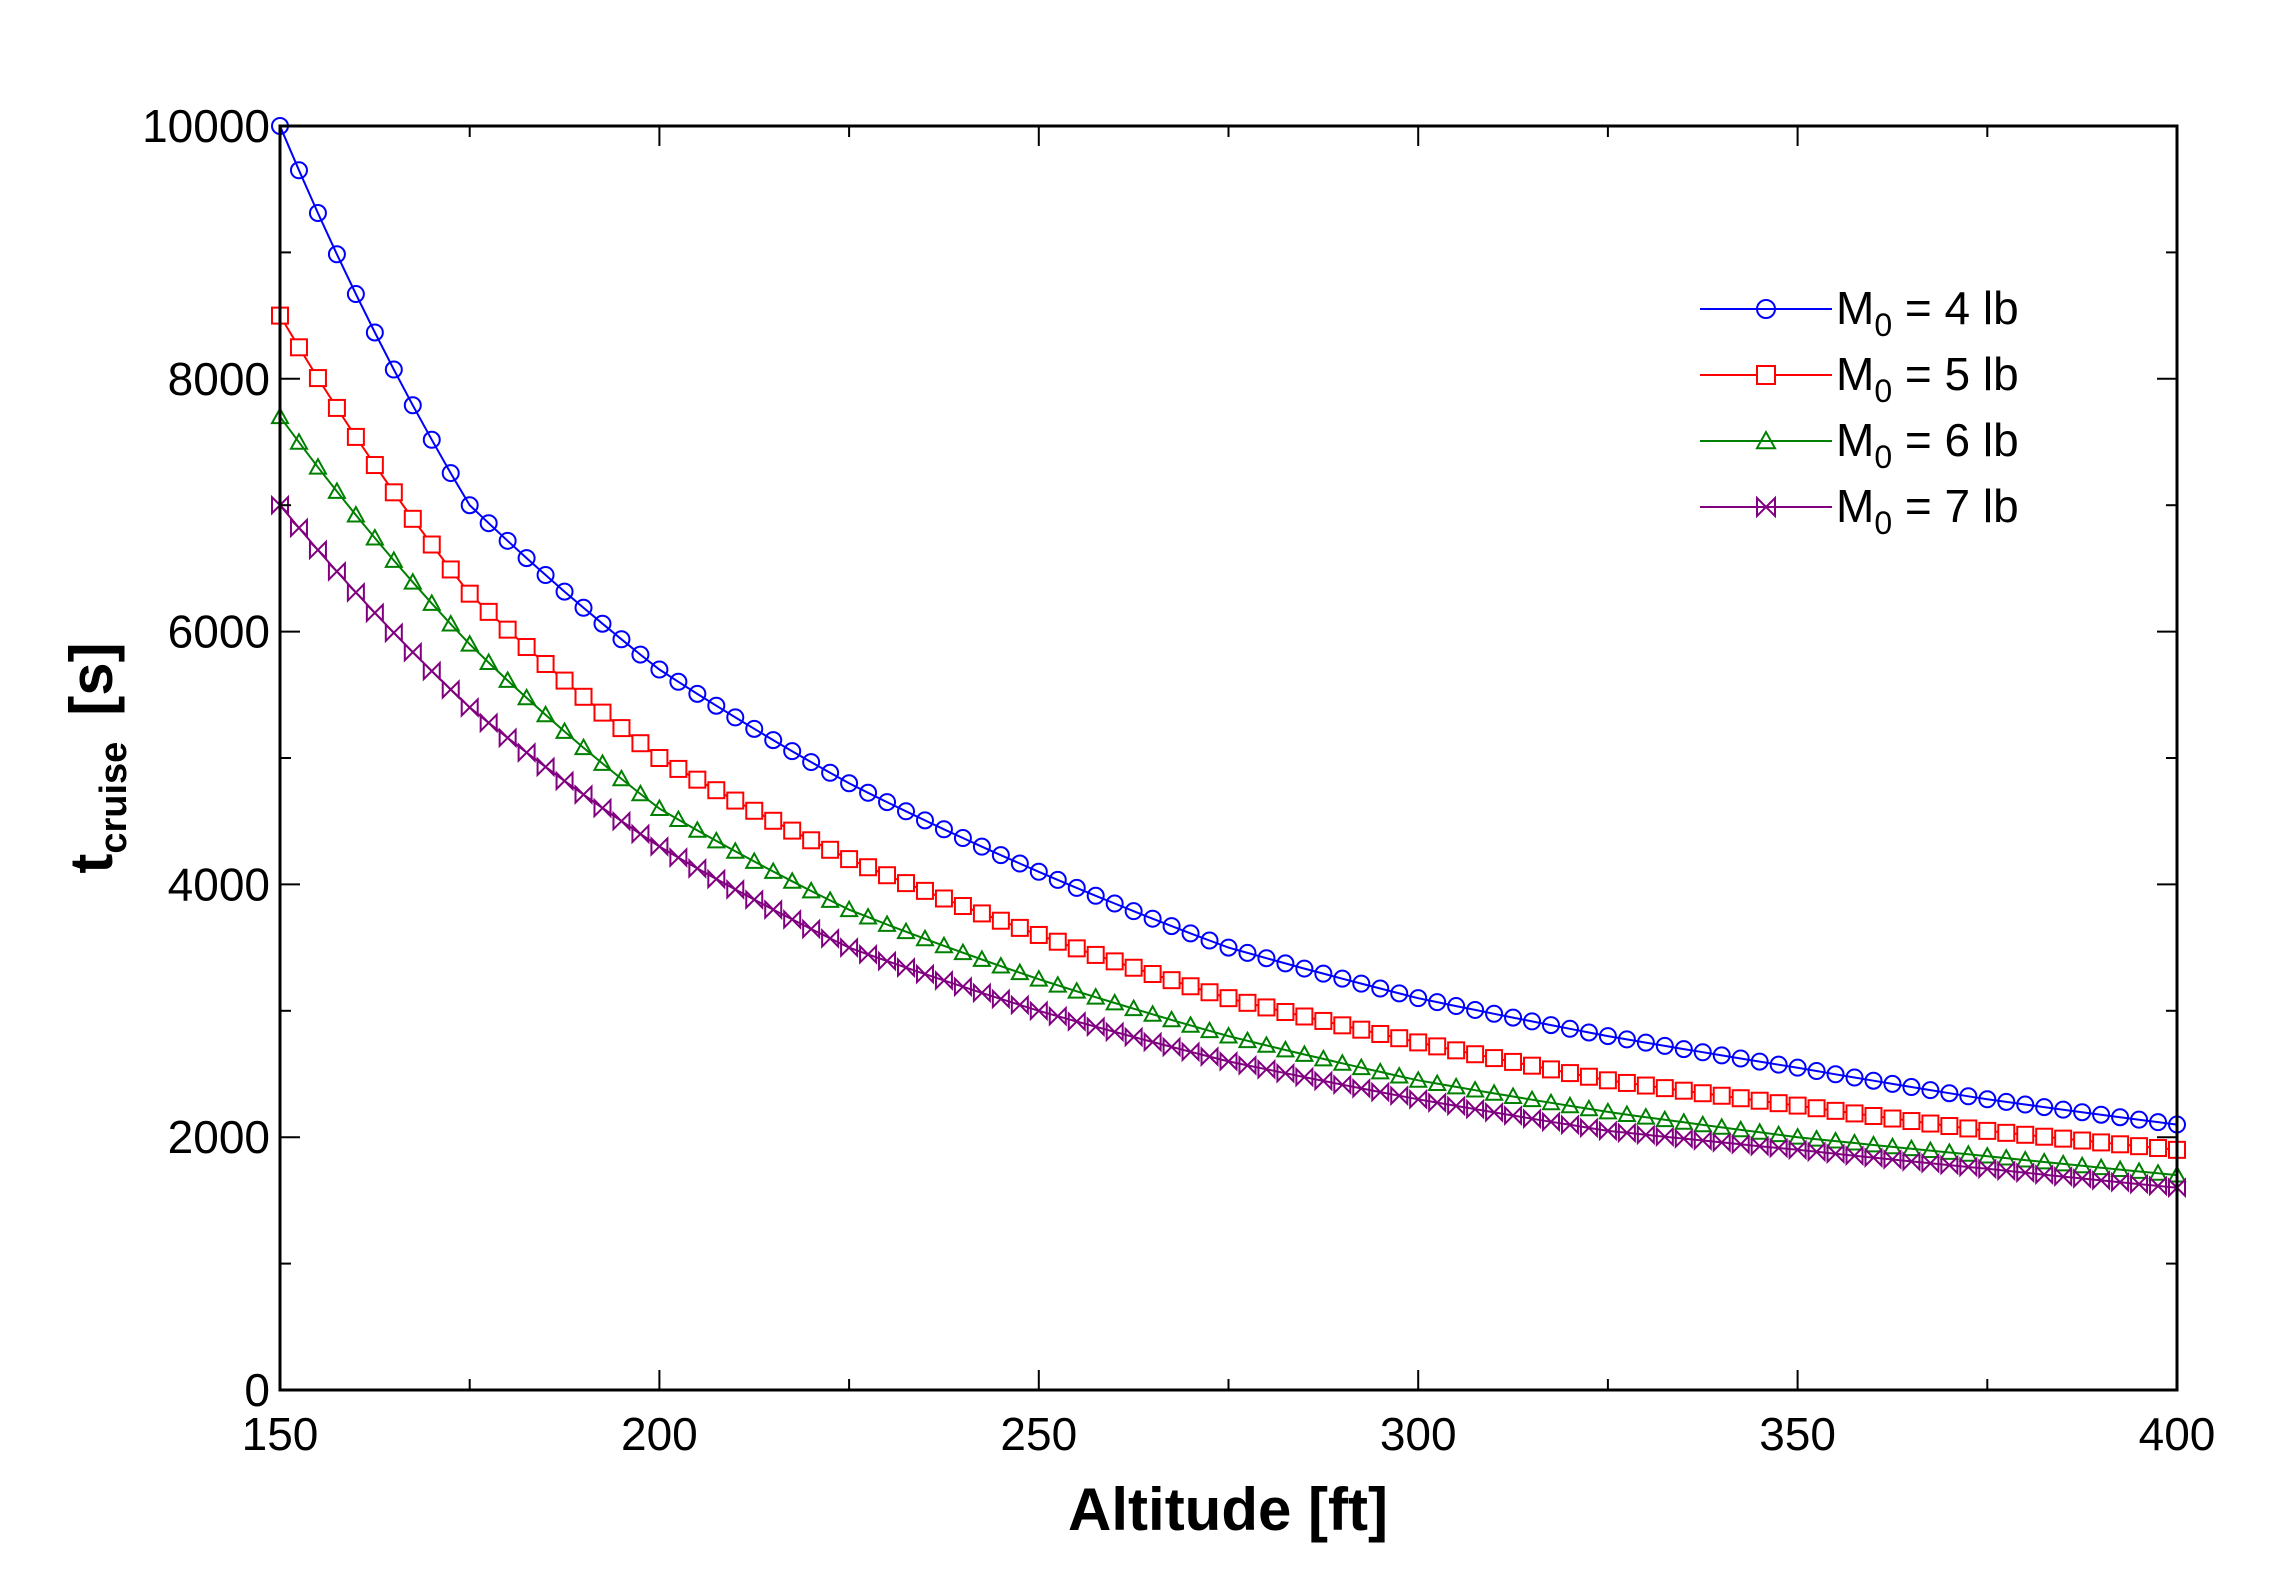  Describe the element at coordinates (1955, 308) in the screenshot. I see `legend-label-rest: = 4 lb` at that location.